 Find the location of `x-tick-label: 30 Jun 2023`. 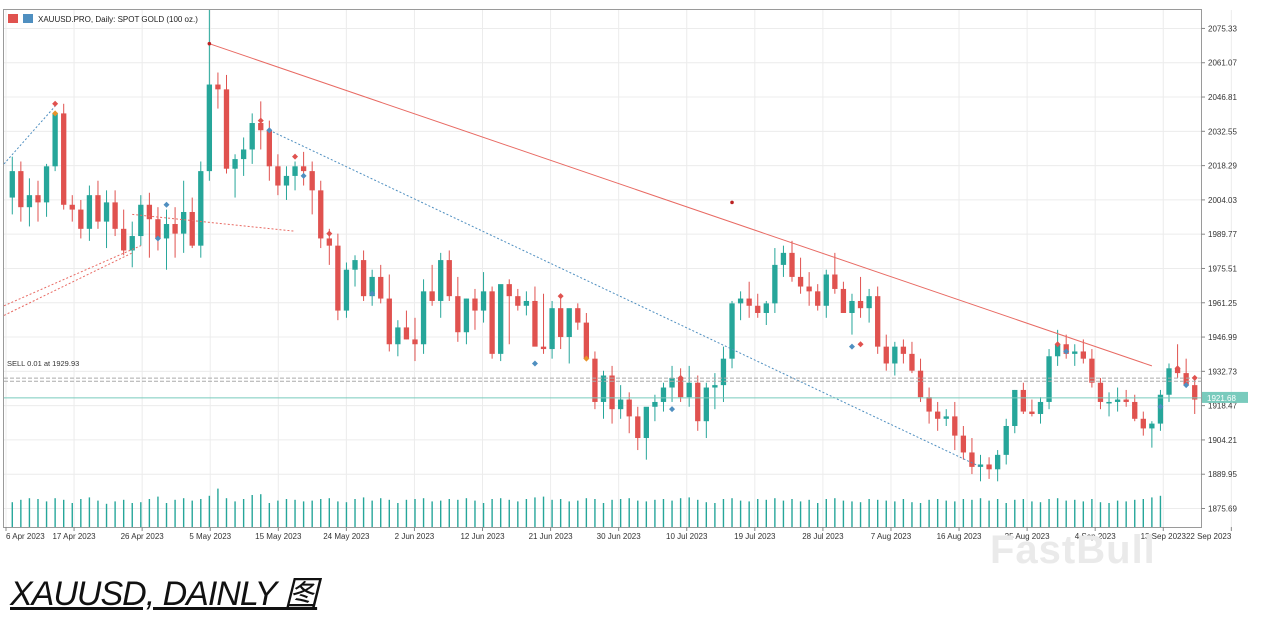

x-tick-label: 30 Jun 2023 is located at coordinates (619, 536).